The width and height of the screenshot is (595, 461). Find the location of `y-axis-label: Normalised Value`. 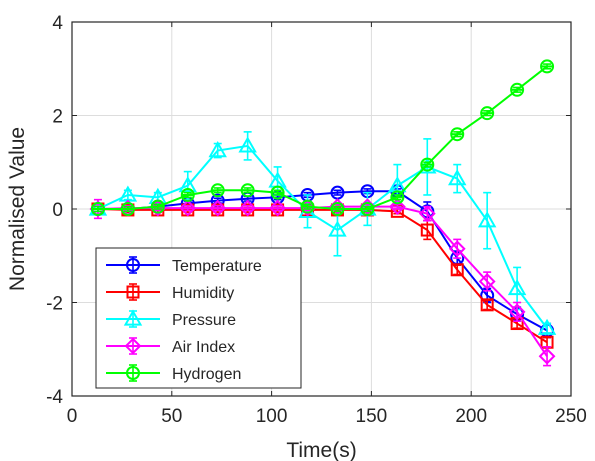

y-axis-label: Normalised Value is located at coordinates (17, 209).